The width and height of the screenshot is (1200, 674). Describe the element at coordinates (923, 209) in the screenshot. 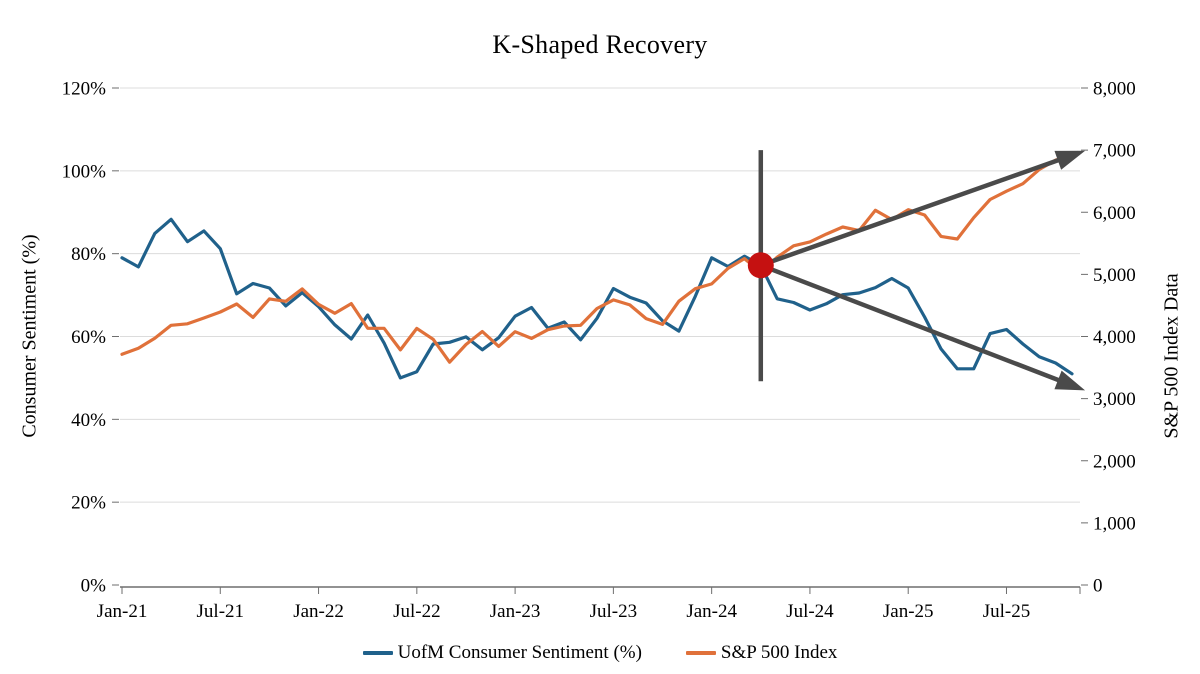

I see `k-upper-arrow` at that location.